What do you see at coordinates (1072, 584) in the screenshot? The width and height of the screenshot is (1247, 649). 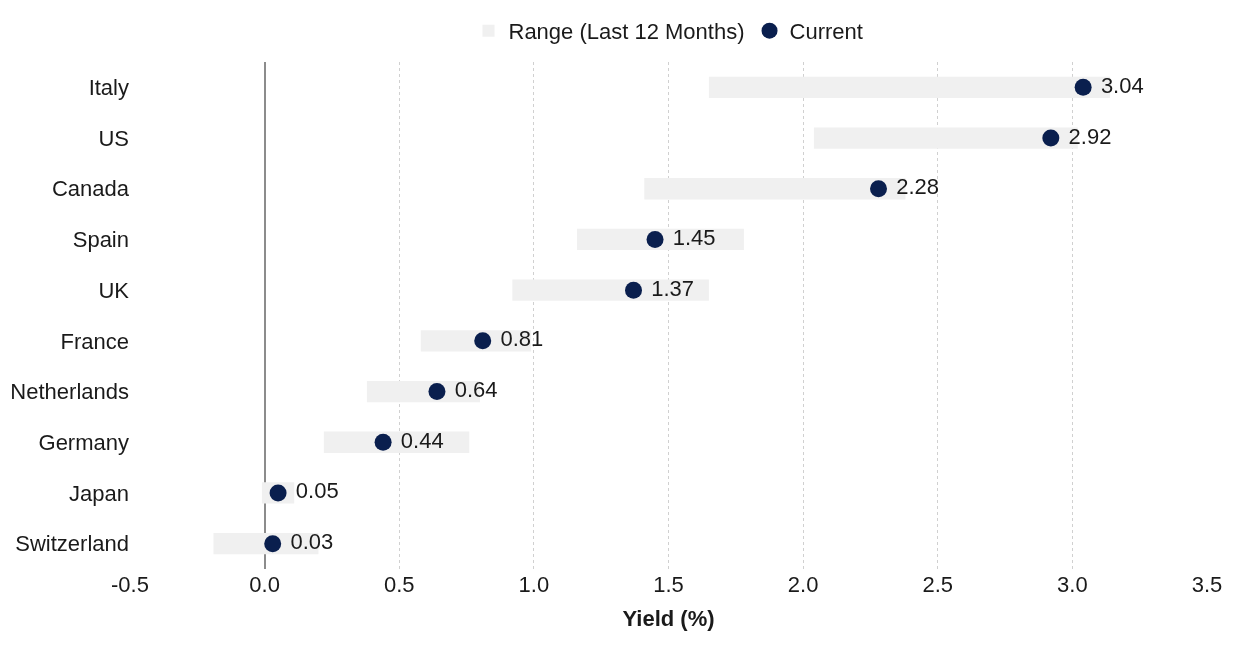 I see `x-tick-label: 3.0` at bounding box center [1072, 584].